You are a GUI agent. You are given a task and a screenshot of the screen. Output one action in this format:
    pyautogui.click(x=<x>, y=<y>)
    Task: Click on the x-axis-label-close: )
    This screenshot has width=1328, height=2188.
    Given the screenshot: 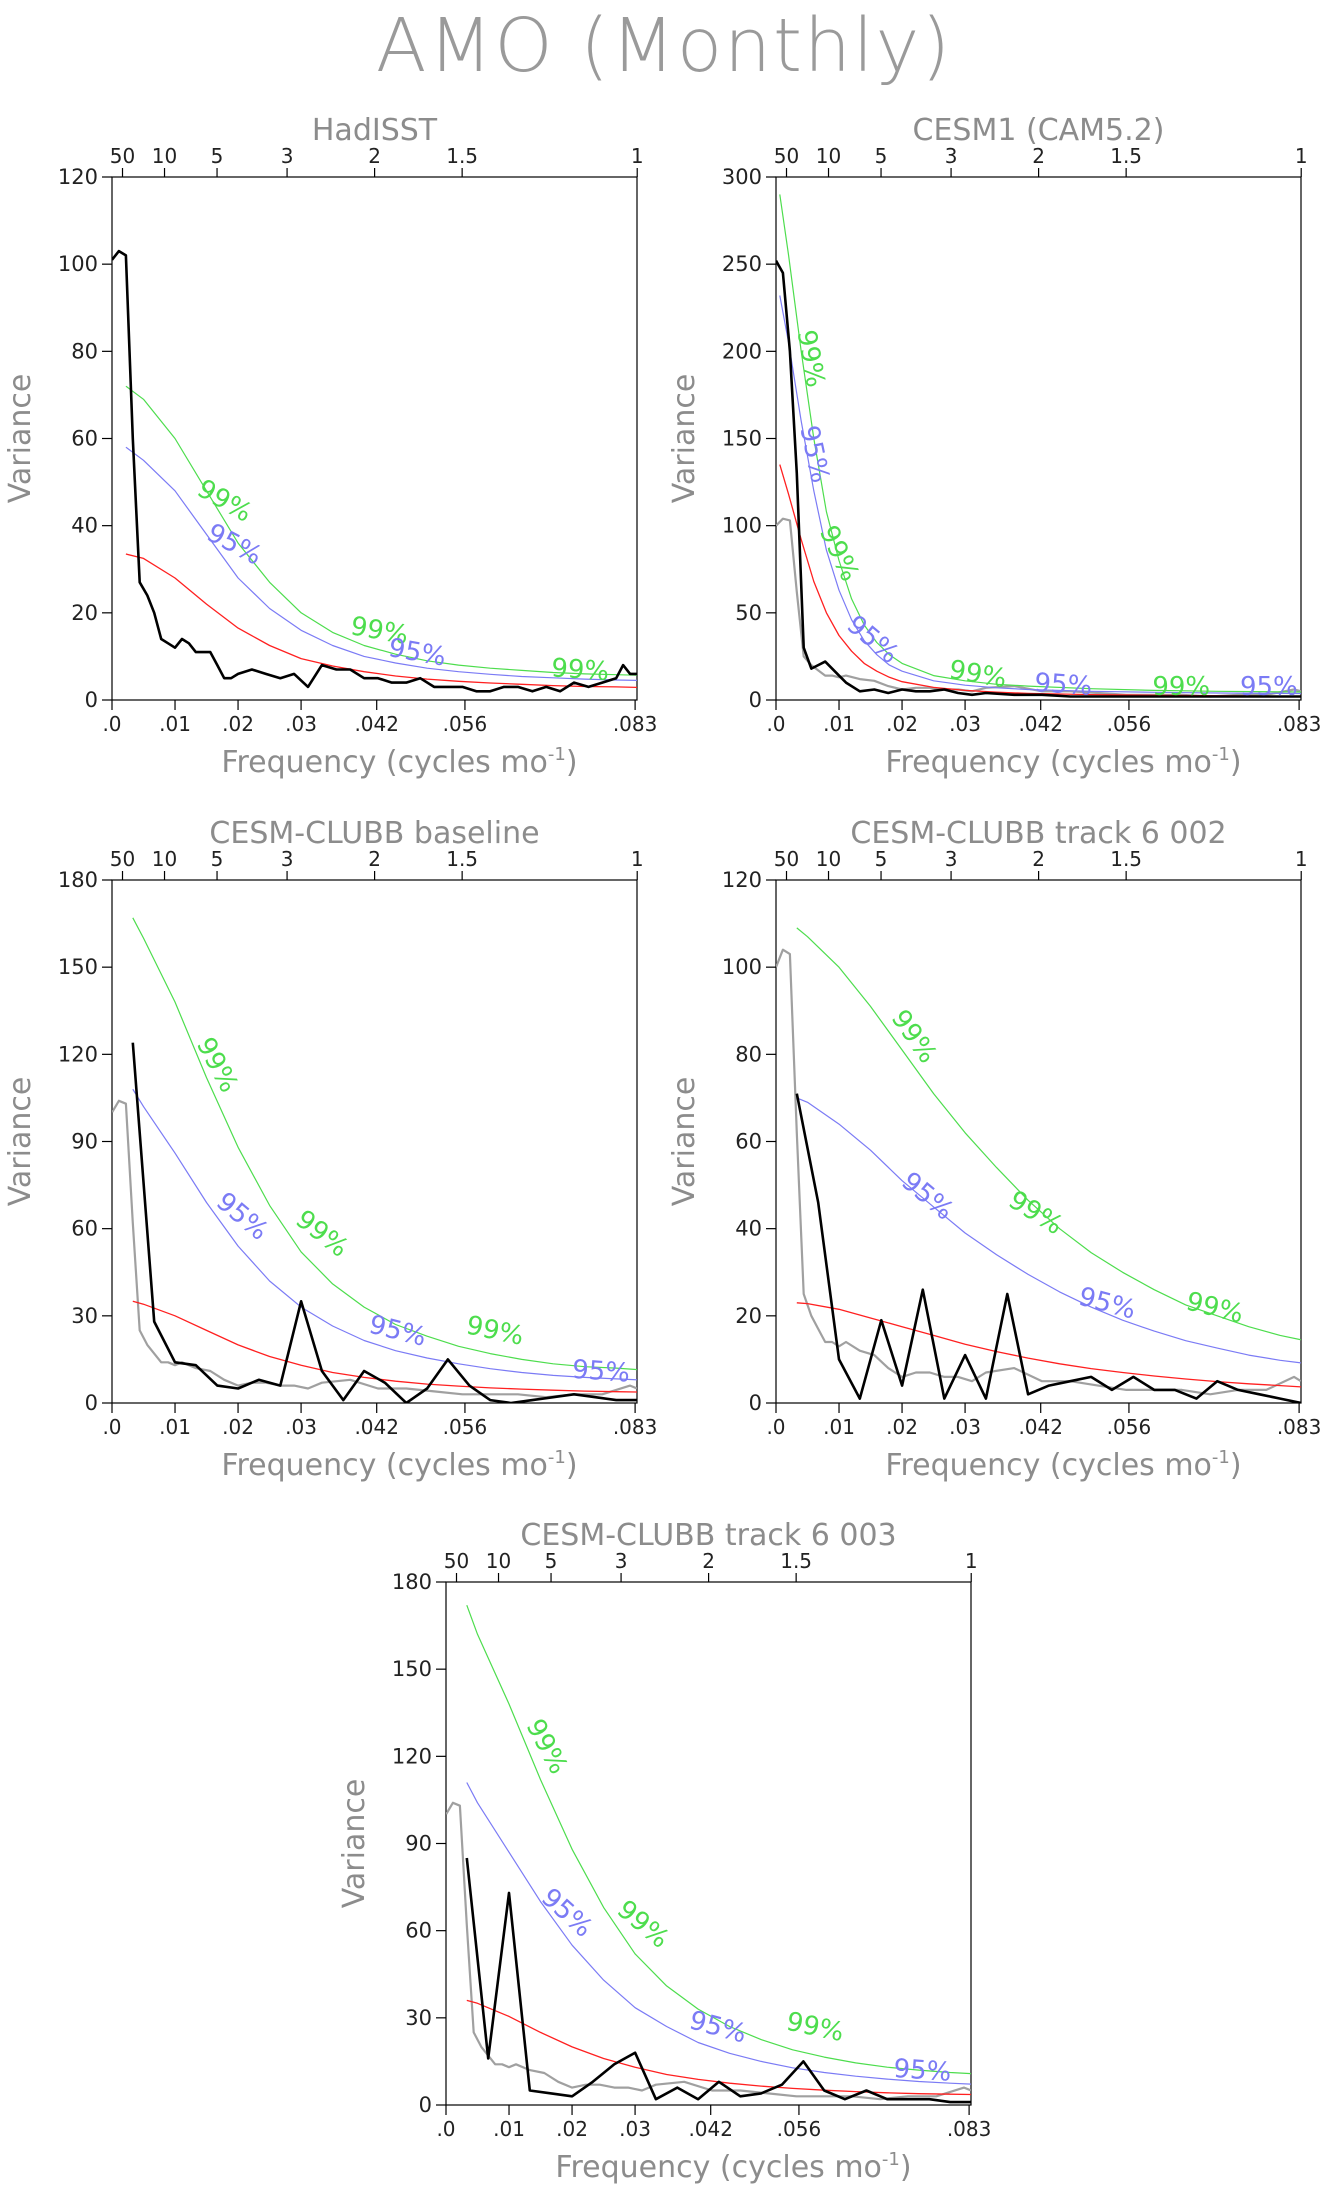 What is the action you would take?
    pyautogui.click(x=572, y=1465)
    